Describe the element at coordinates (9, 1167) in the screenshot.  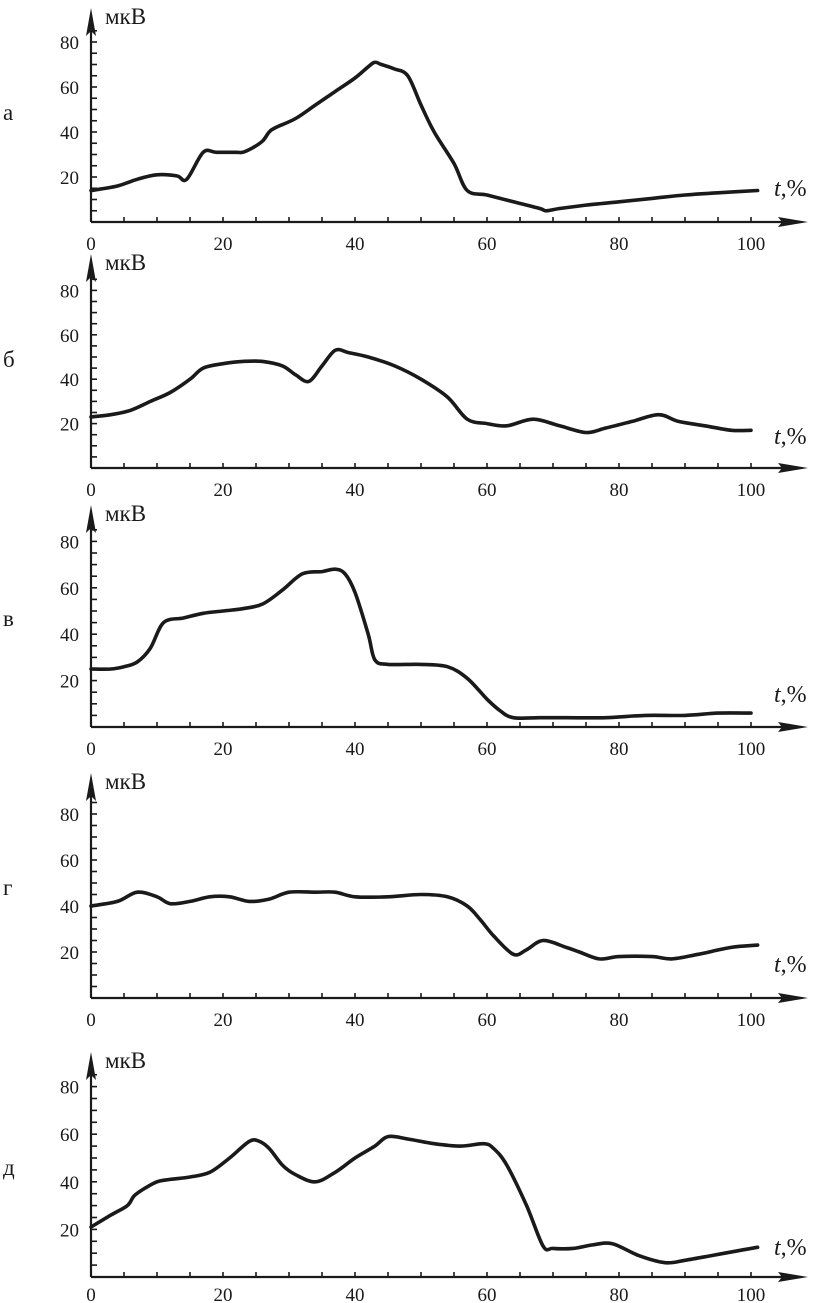
I see `panel-label: д` at that location.